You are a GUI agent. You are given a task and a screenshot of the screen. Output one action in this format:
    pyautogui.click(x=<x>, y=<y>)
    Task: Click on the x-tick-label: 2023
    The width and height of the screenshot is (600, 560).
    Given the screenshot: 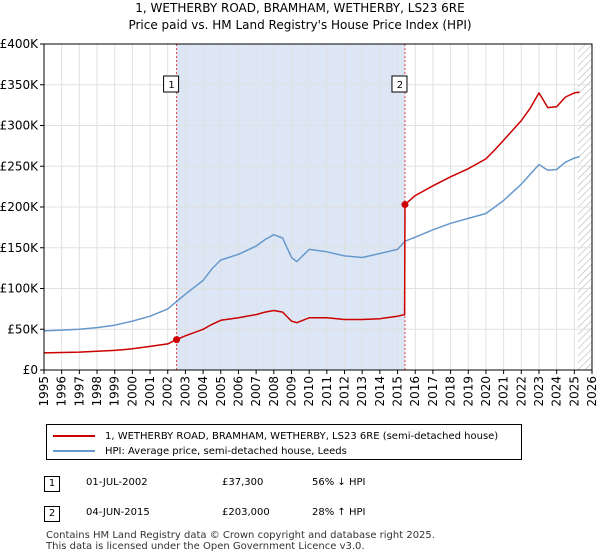 What is the action you would take?
    pyautogui.click(x=539, y=391)
    